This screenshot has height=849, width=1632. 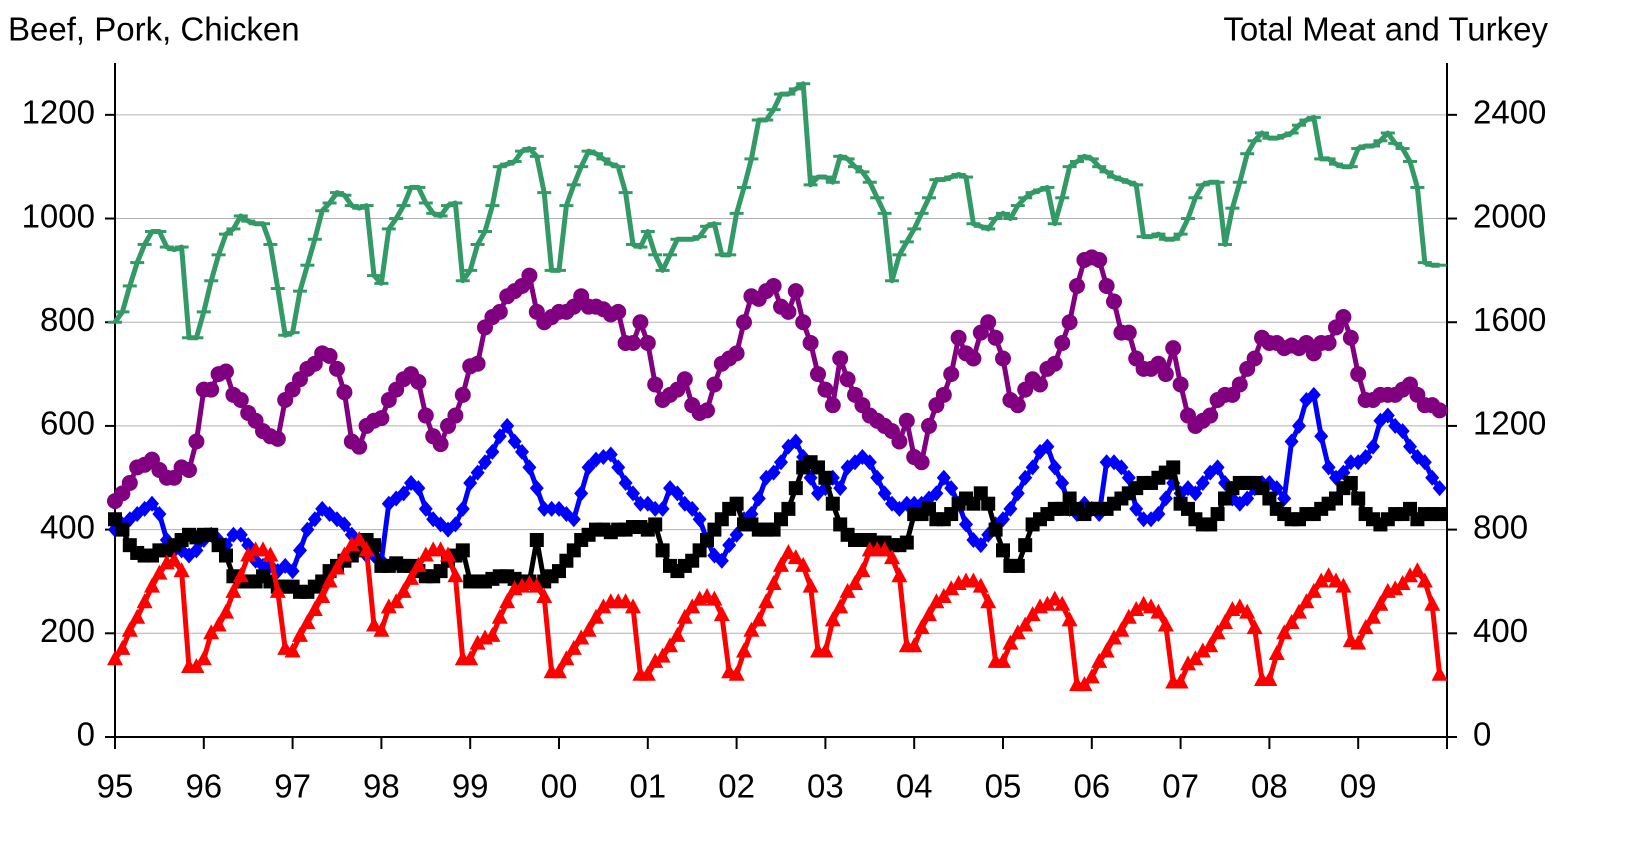 I want to click on y-tick-label: 800, so click(x=67, y=319).